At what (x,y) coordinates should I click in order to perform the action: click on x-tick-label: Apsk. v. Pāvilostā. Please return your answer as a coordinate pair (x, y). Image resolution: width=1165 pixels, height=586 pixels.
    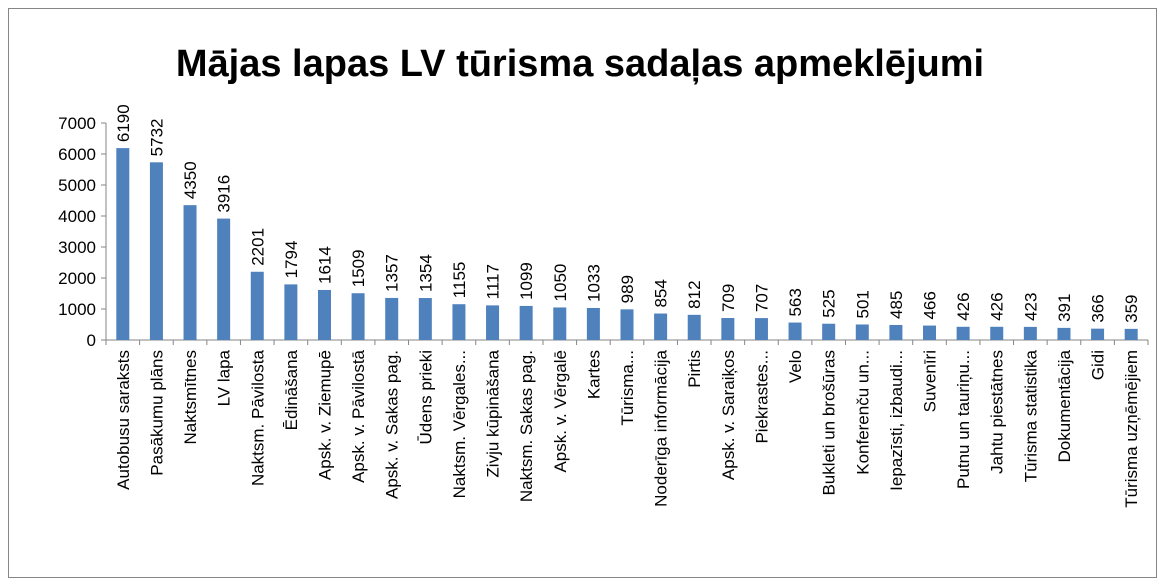
    Looking at the image, I should click on (358, 415).